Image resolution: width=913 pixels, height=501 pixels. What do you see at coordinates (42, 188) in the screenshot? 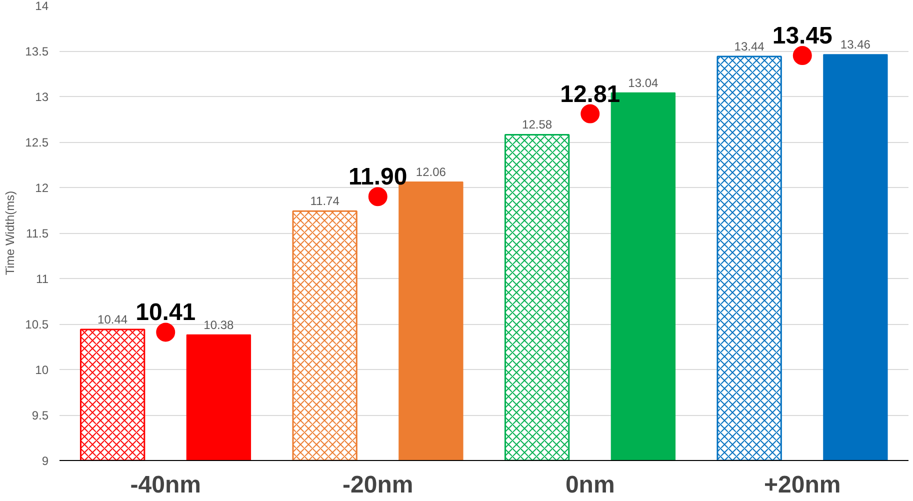
I see `y-tick-label: 12` at bounding box center [42, 188].